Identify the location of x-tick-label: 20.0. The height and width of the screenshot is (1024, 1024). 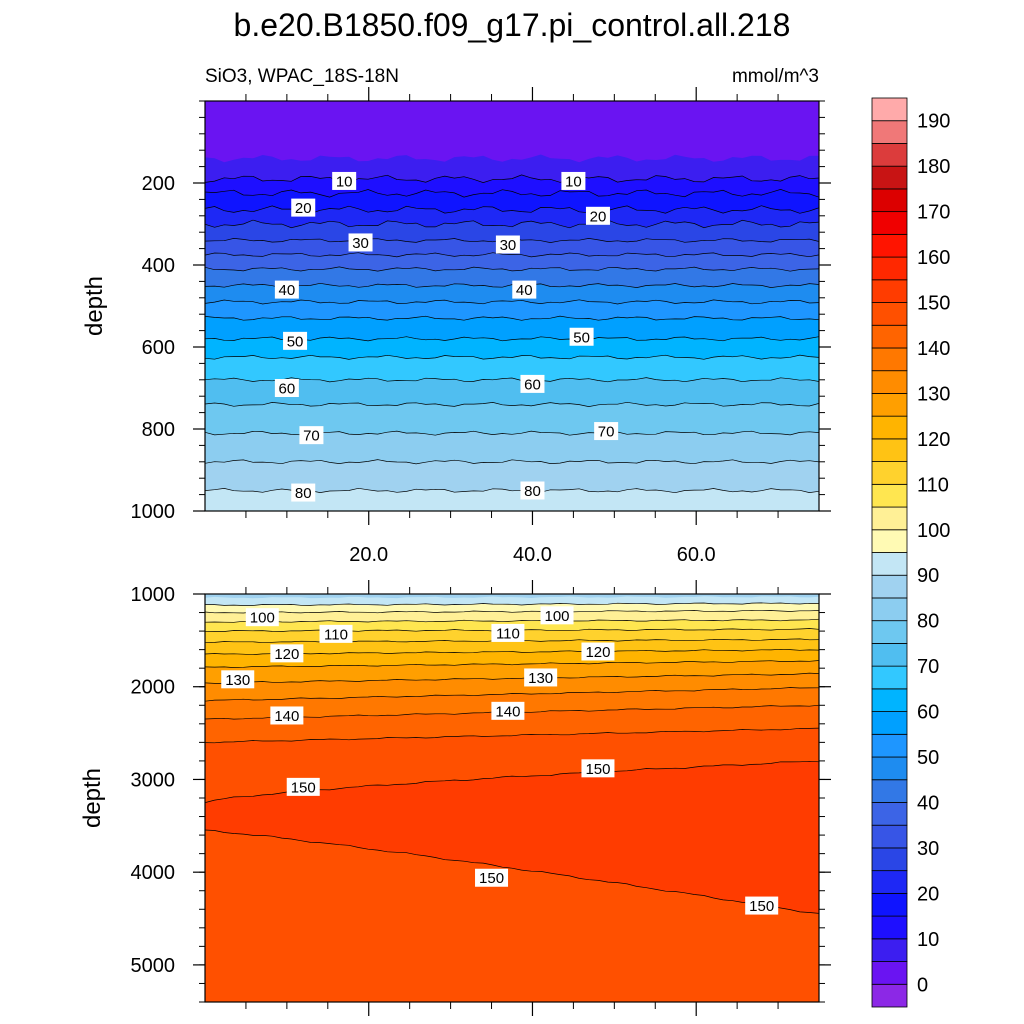
(368, 555).